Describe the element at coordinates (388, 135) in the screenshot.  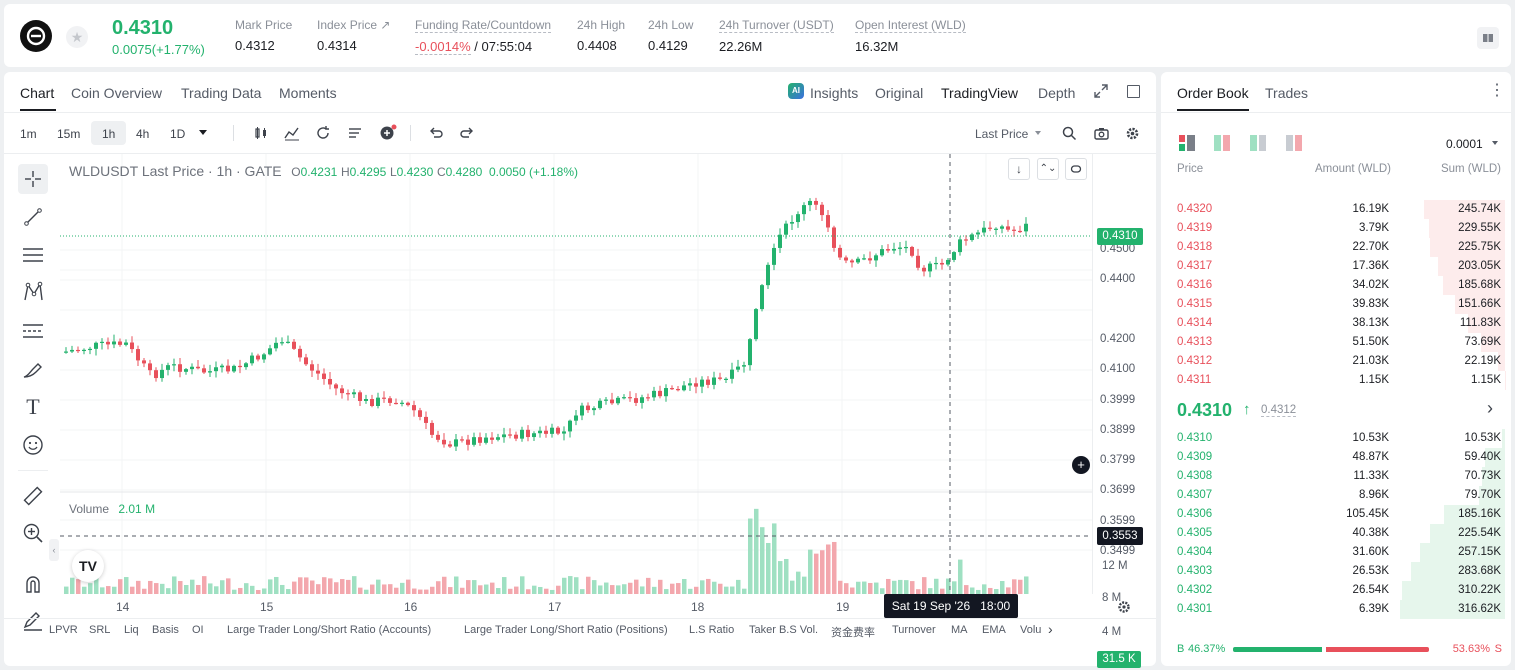
I see `add-alert-icon` at that location.